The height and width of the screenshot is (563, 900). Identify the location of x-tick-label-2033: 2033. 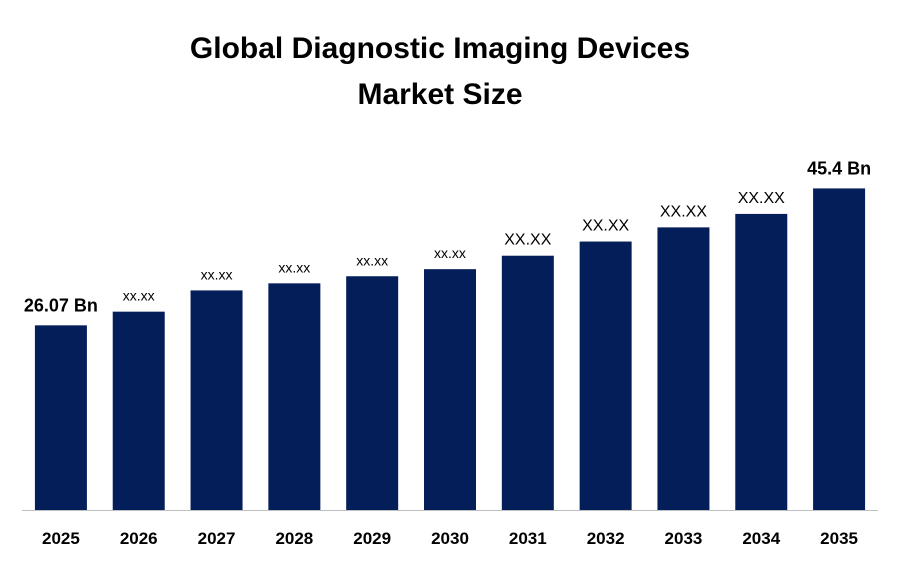
(684, 538).